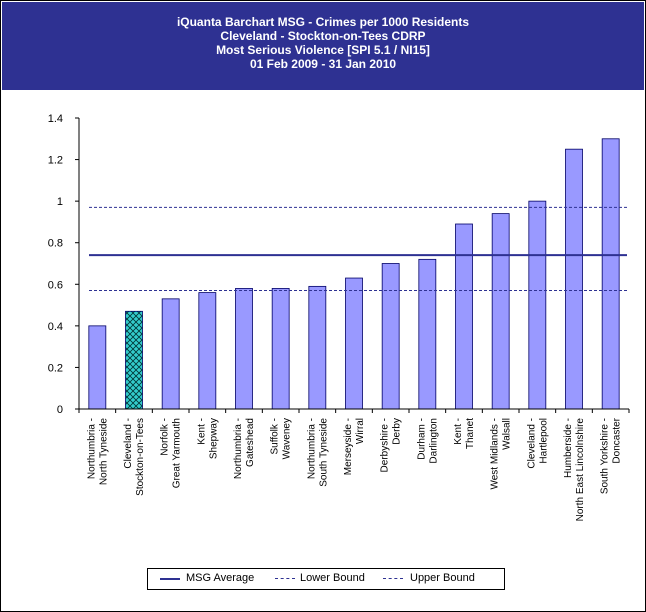 Image resolution: width=646 pixels, height=612 pixels. What do you see at coordinates (360, 431) in the screenshot?
I see `x-category-label-line2: Wirral` at bounding box center [360, 431].